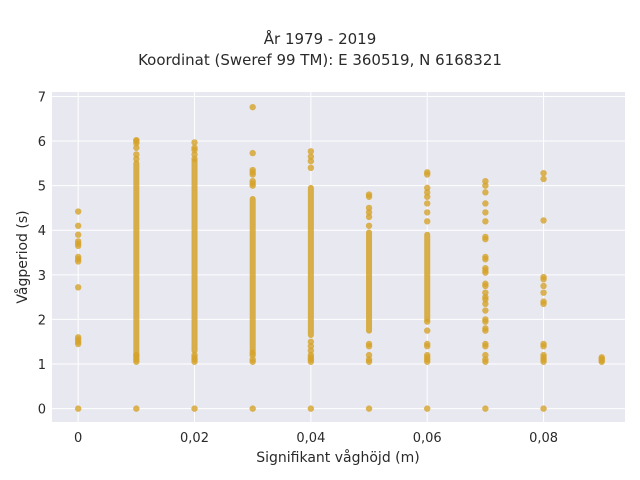 The image size is (640, 480). I want to click on y-tick-label: 3, so click(42, 276).